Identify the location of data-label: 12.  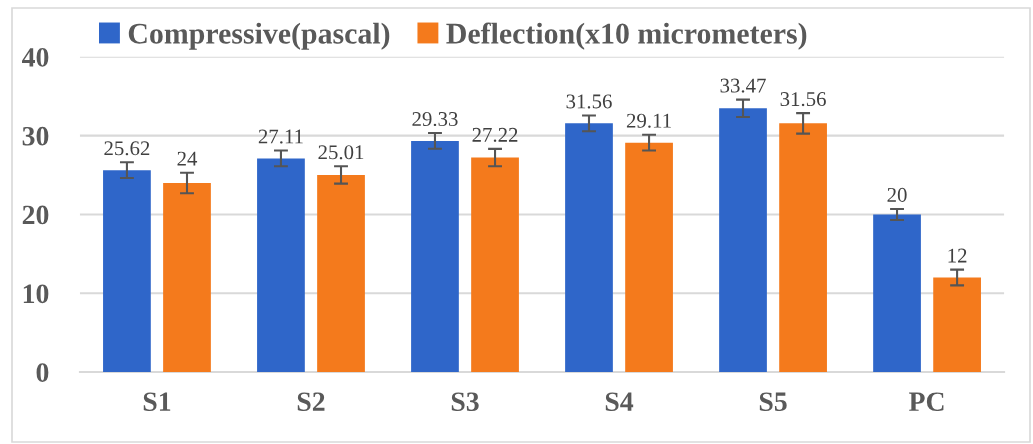
(957, 255).